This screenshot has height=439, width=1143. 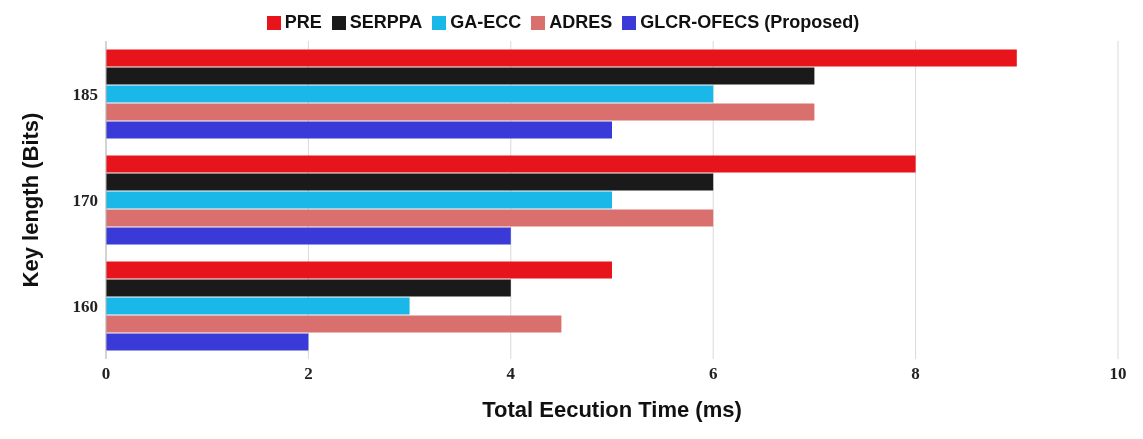 I want to click on x-tick-label: 4, so click(x=511, y=374).